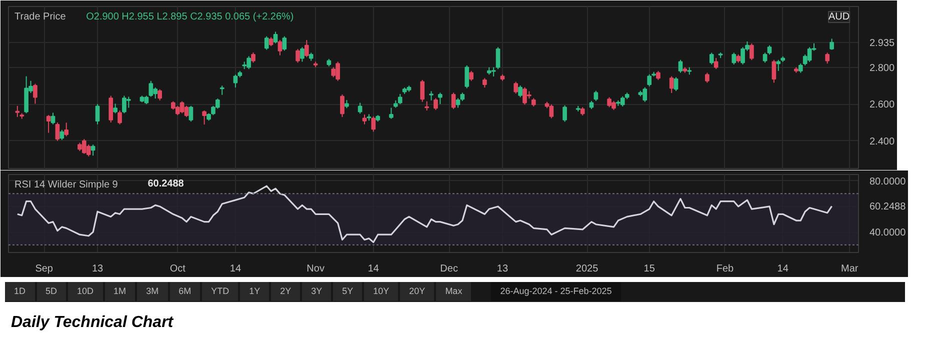 The height and width of the screenshot is (344, 926). I want to click on x-tick-label: Nov, so click(315, 269).